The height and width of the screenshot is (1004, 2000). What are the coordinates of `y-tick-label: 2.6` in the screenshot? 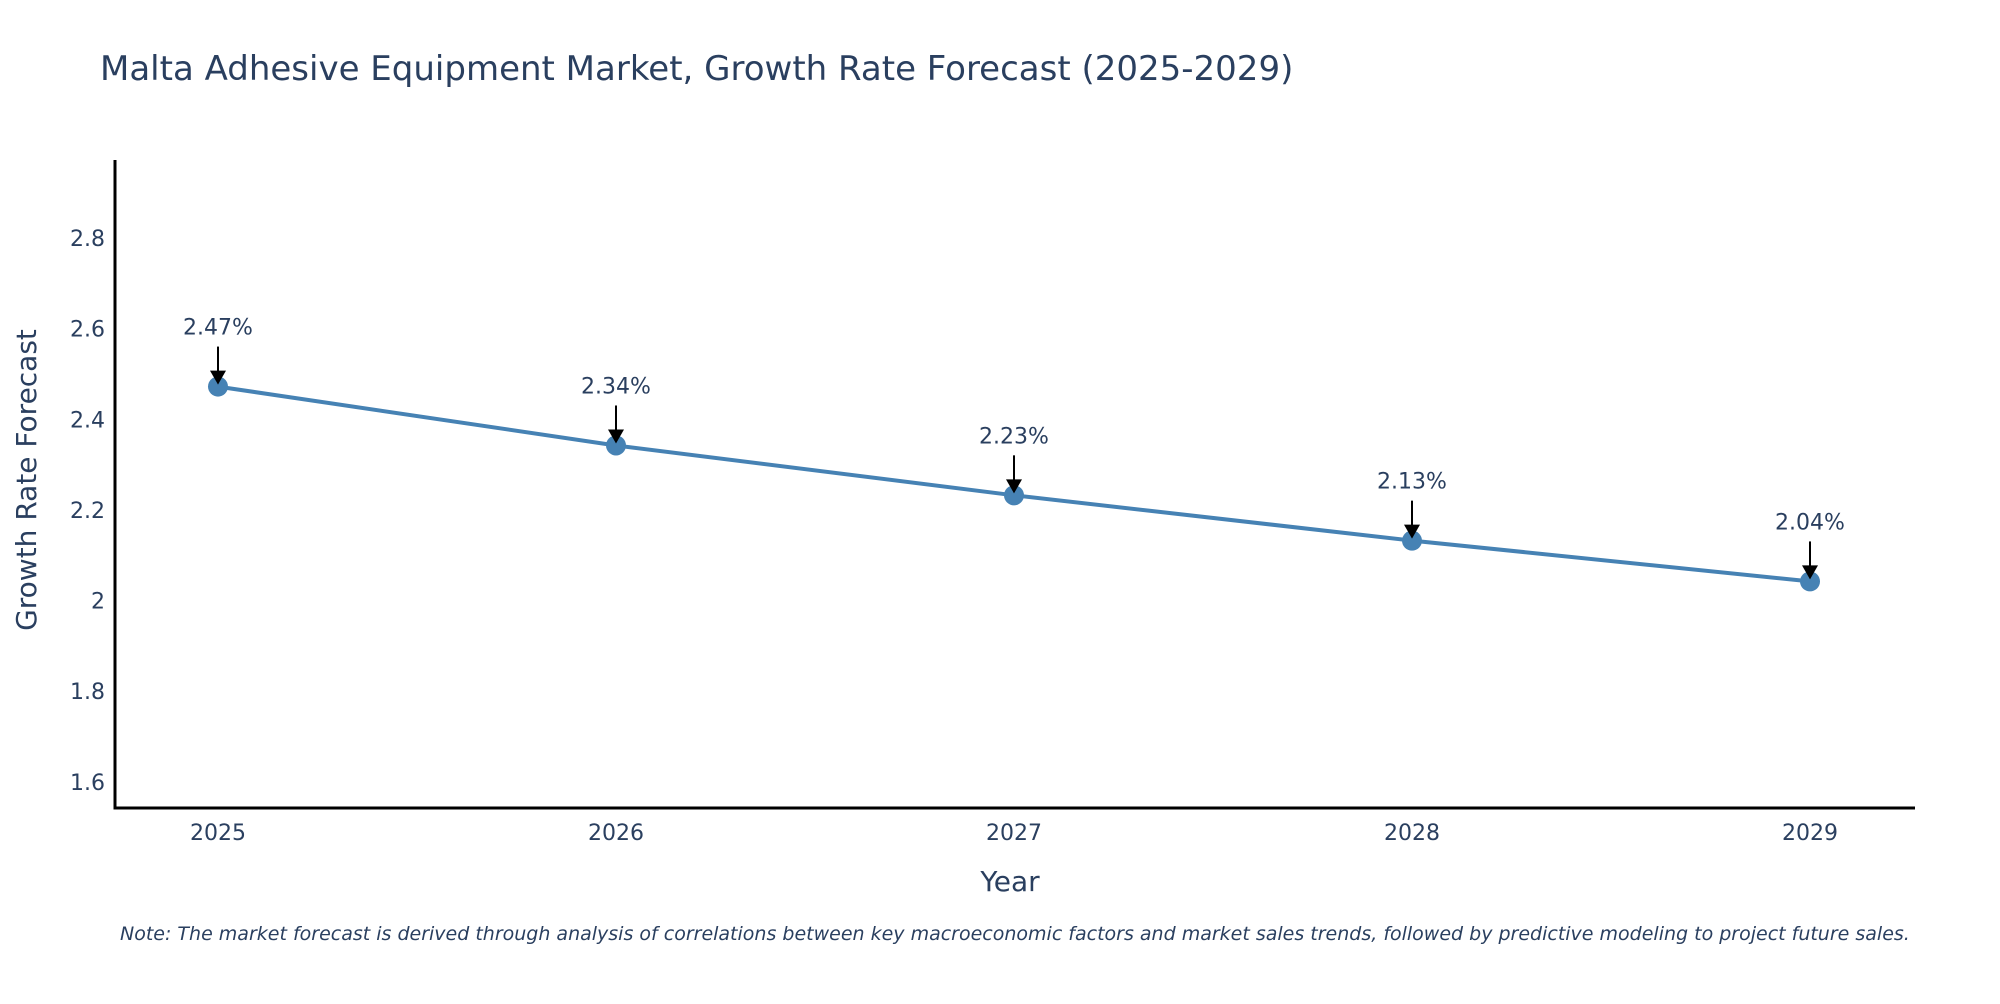 It's located at (87, 330).